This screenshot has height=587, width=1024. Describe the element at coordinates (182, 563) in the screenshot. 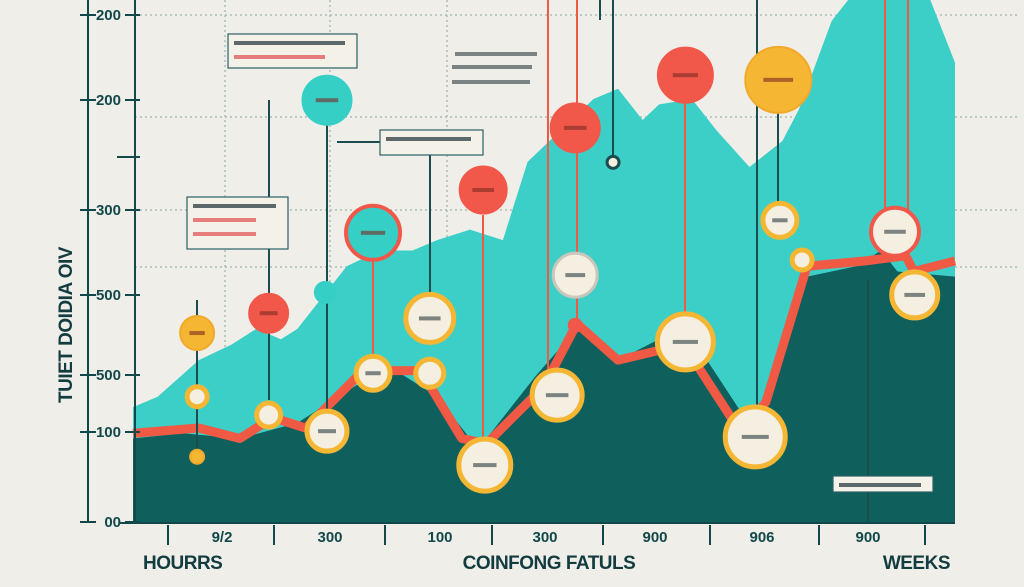

I see `x-axis-label-left: HOURRS` at that location.